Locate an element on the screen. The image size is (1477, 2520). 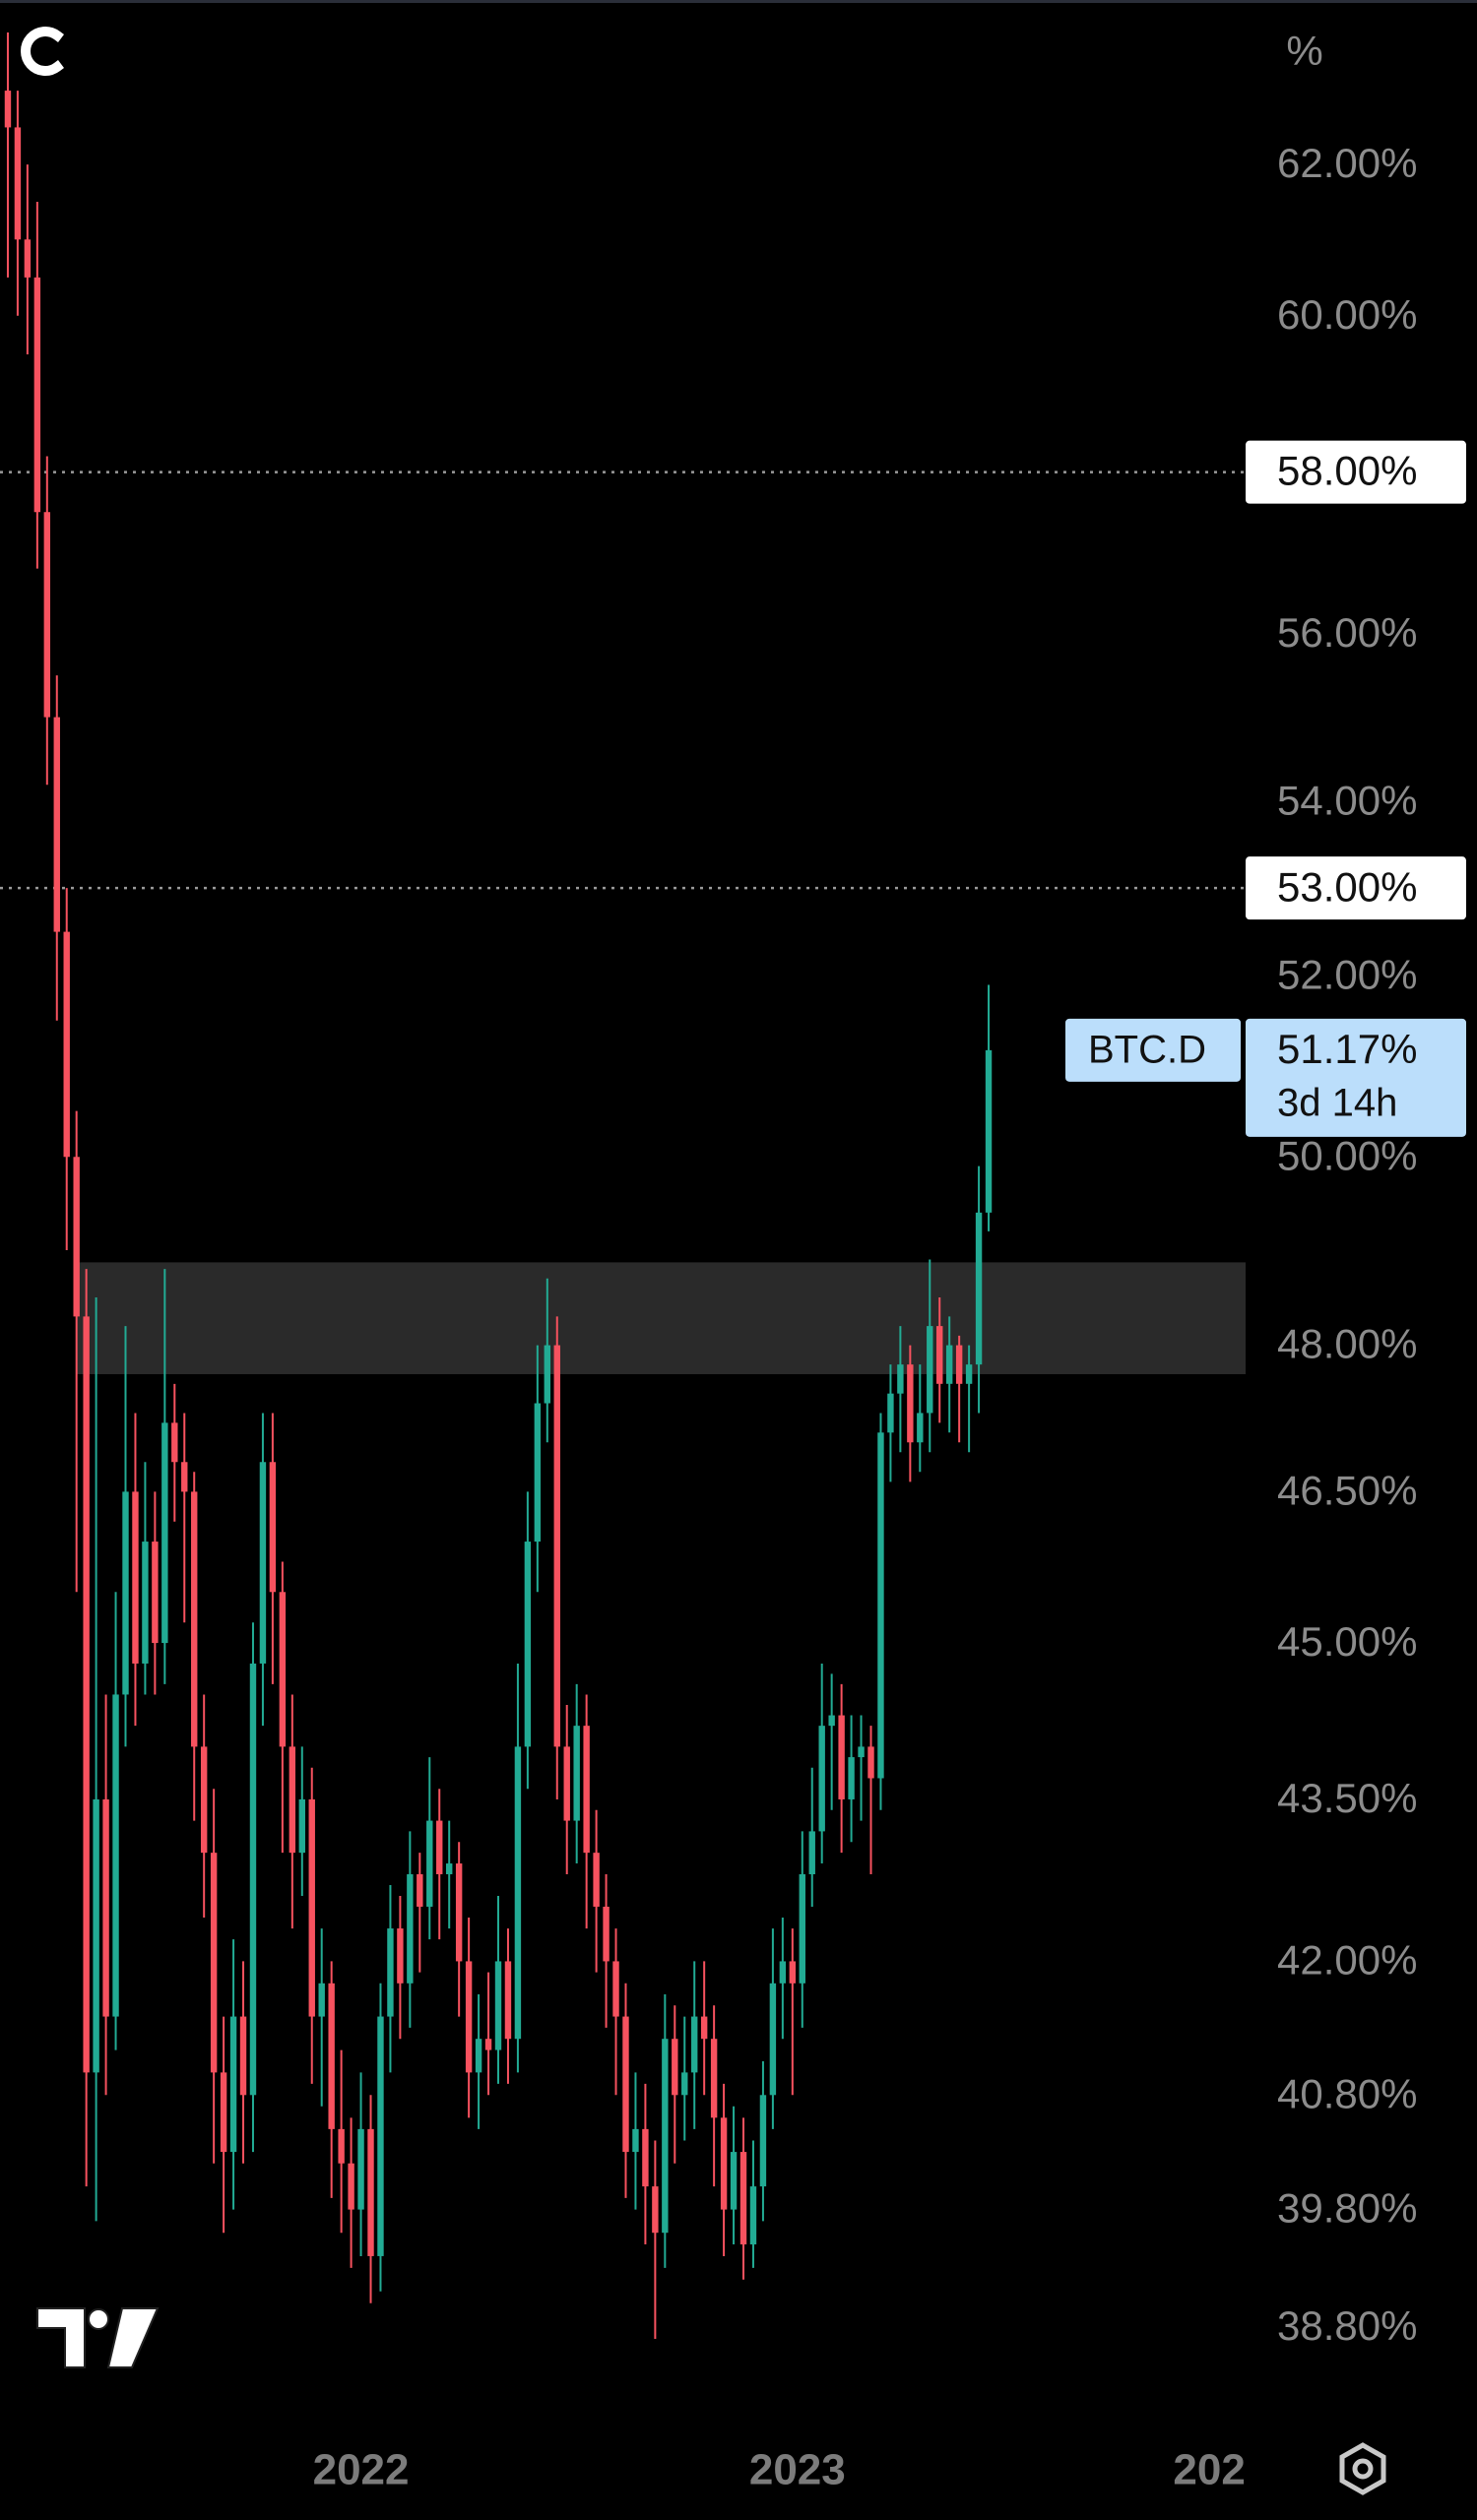
tradingview-logo is located at coordinates (98, 2337).